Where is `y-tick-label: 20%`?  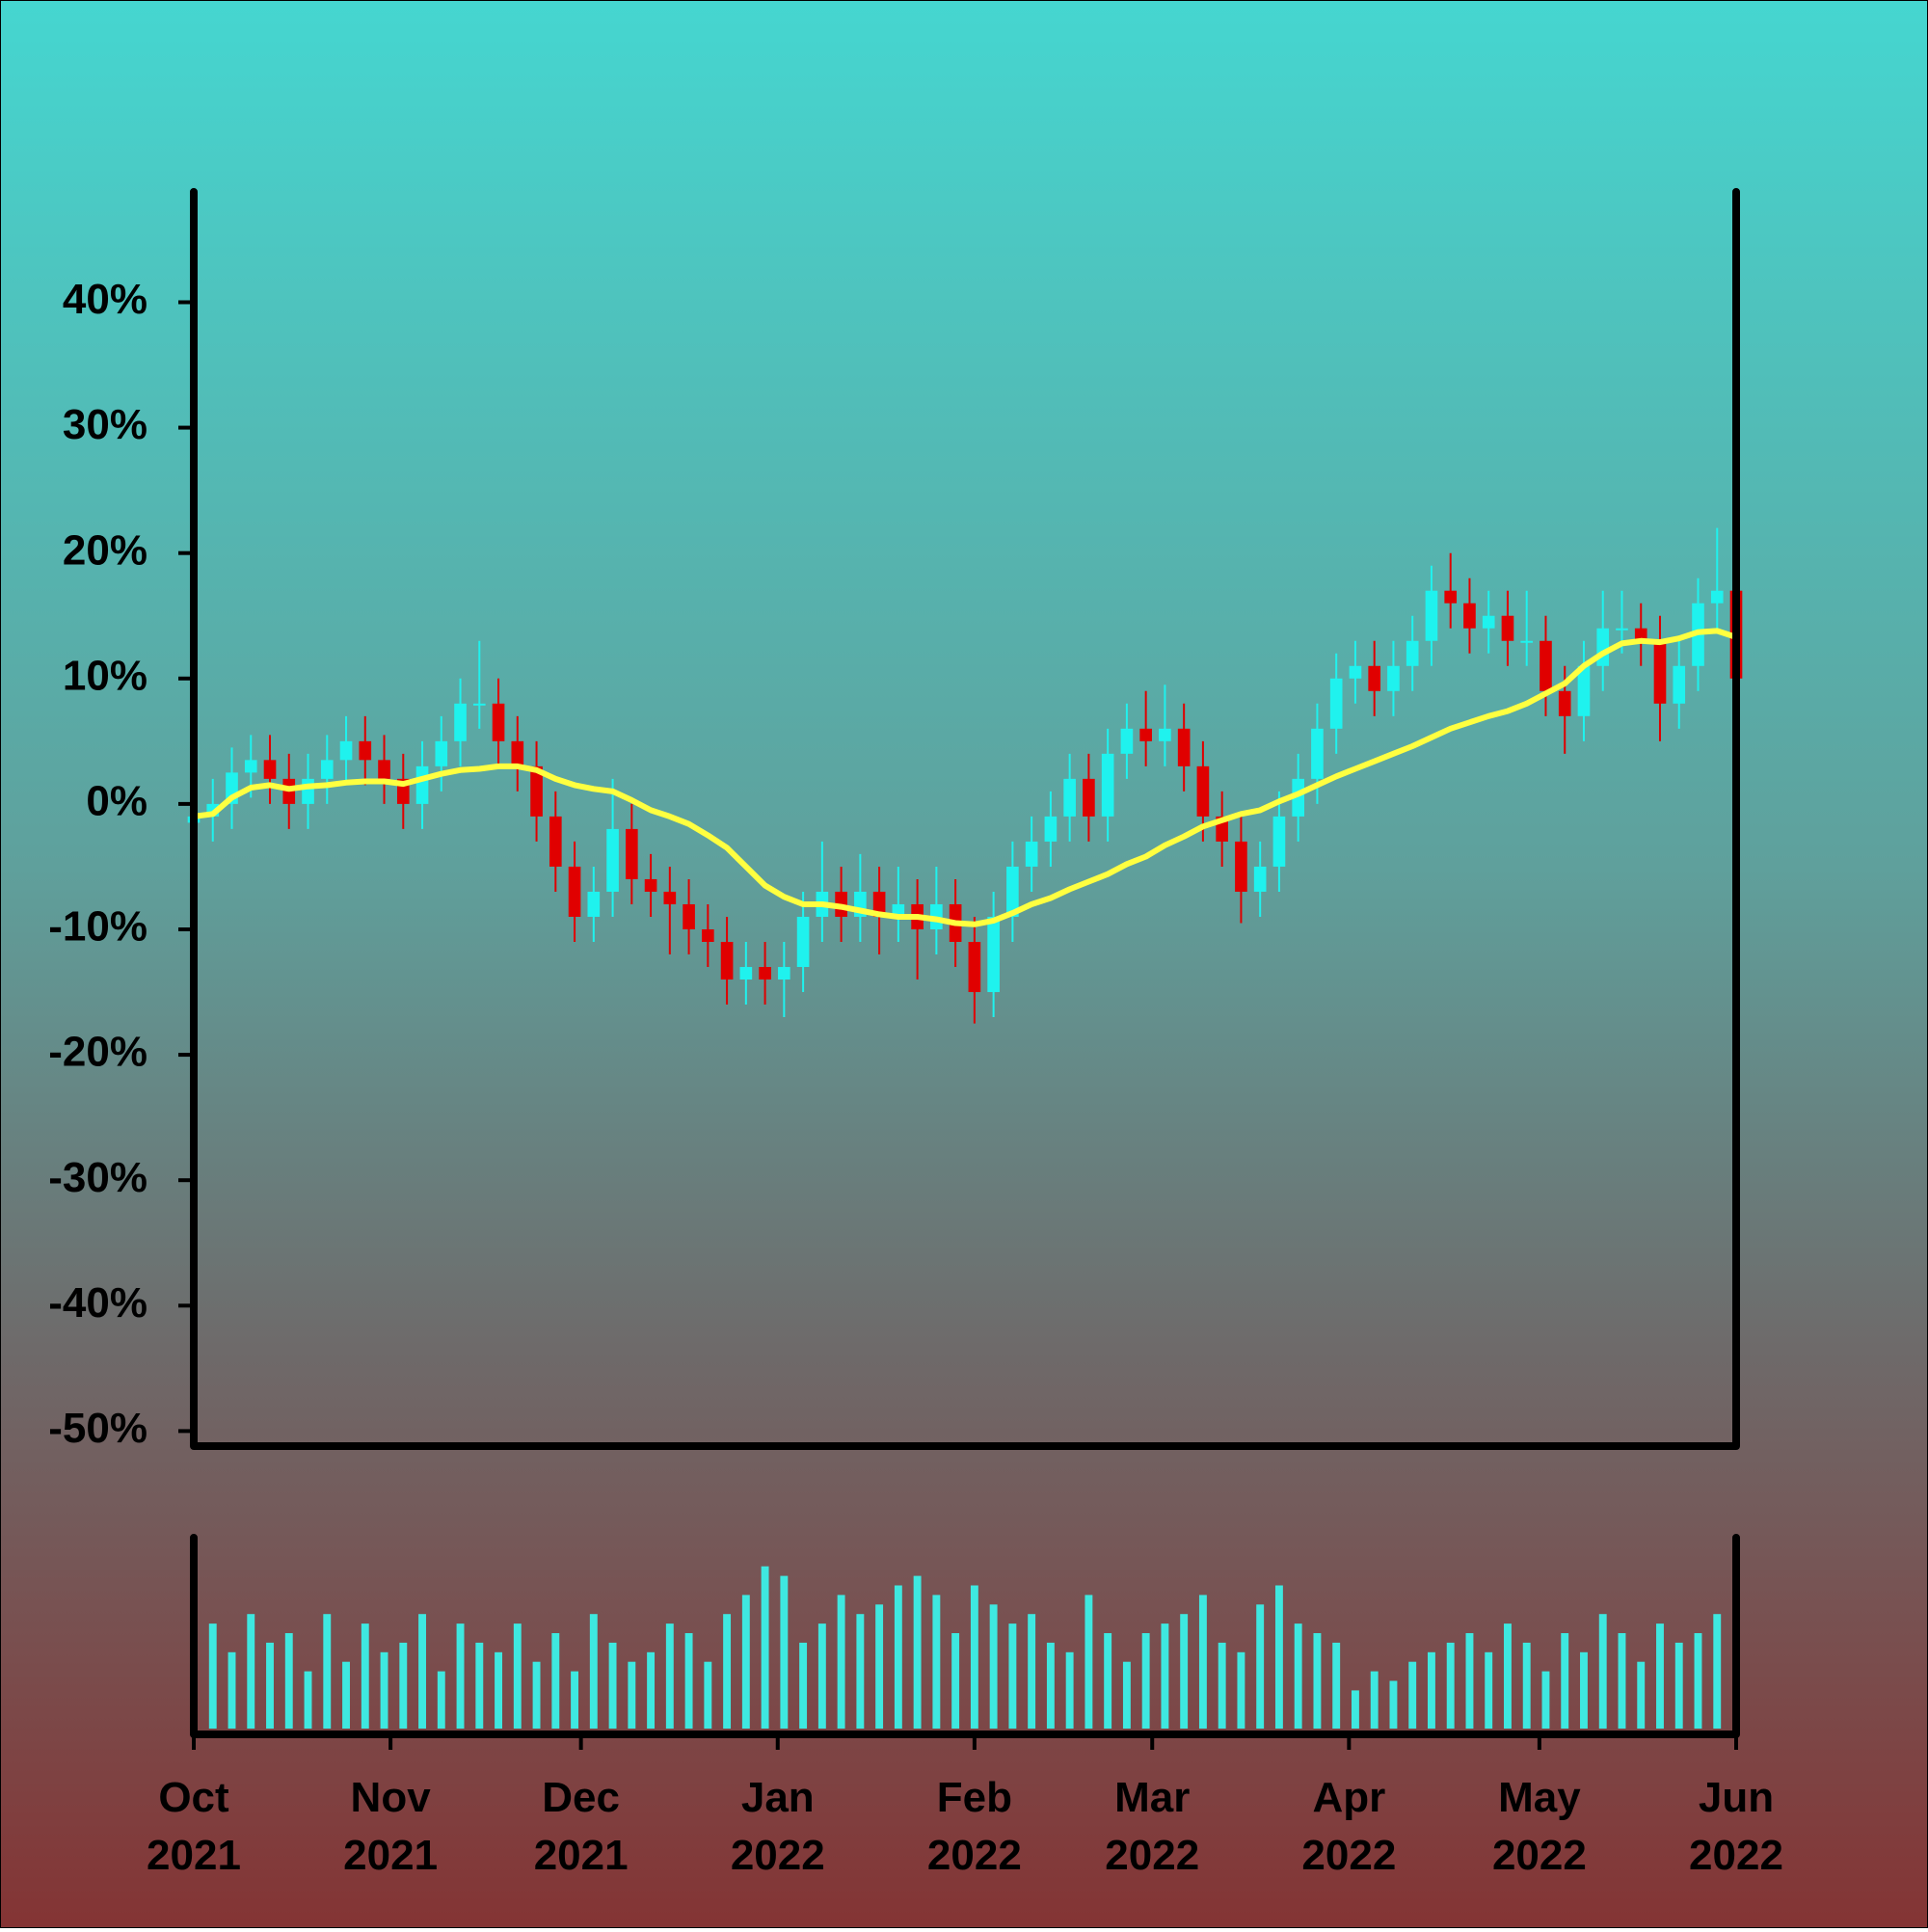 y-tick-label: 20% is located at coordinates (105, 550).